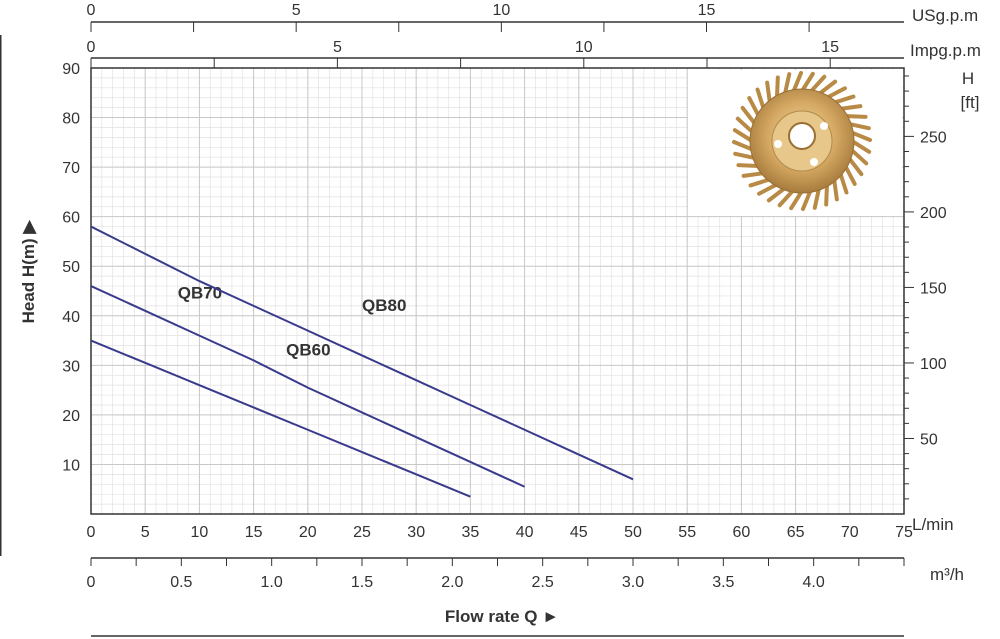 This screenshot has height=639, width=1000. Describe the element at coordinates (337, 47) in the screenshot. I see `impgpm-tick-label: 5` at that location.